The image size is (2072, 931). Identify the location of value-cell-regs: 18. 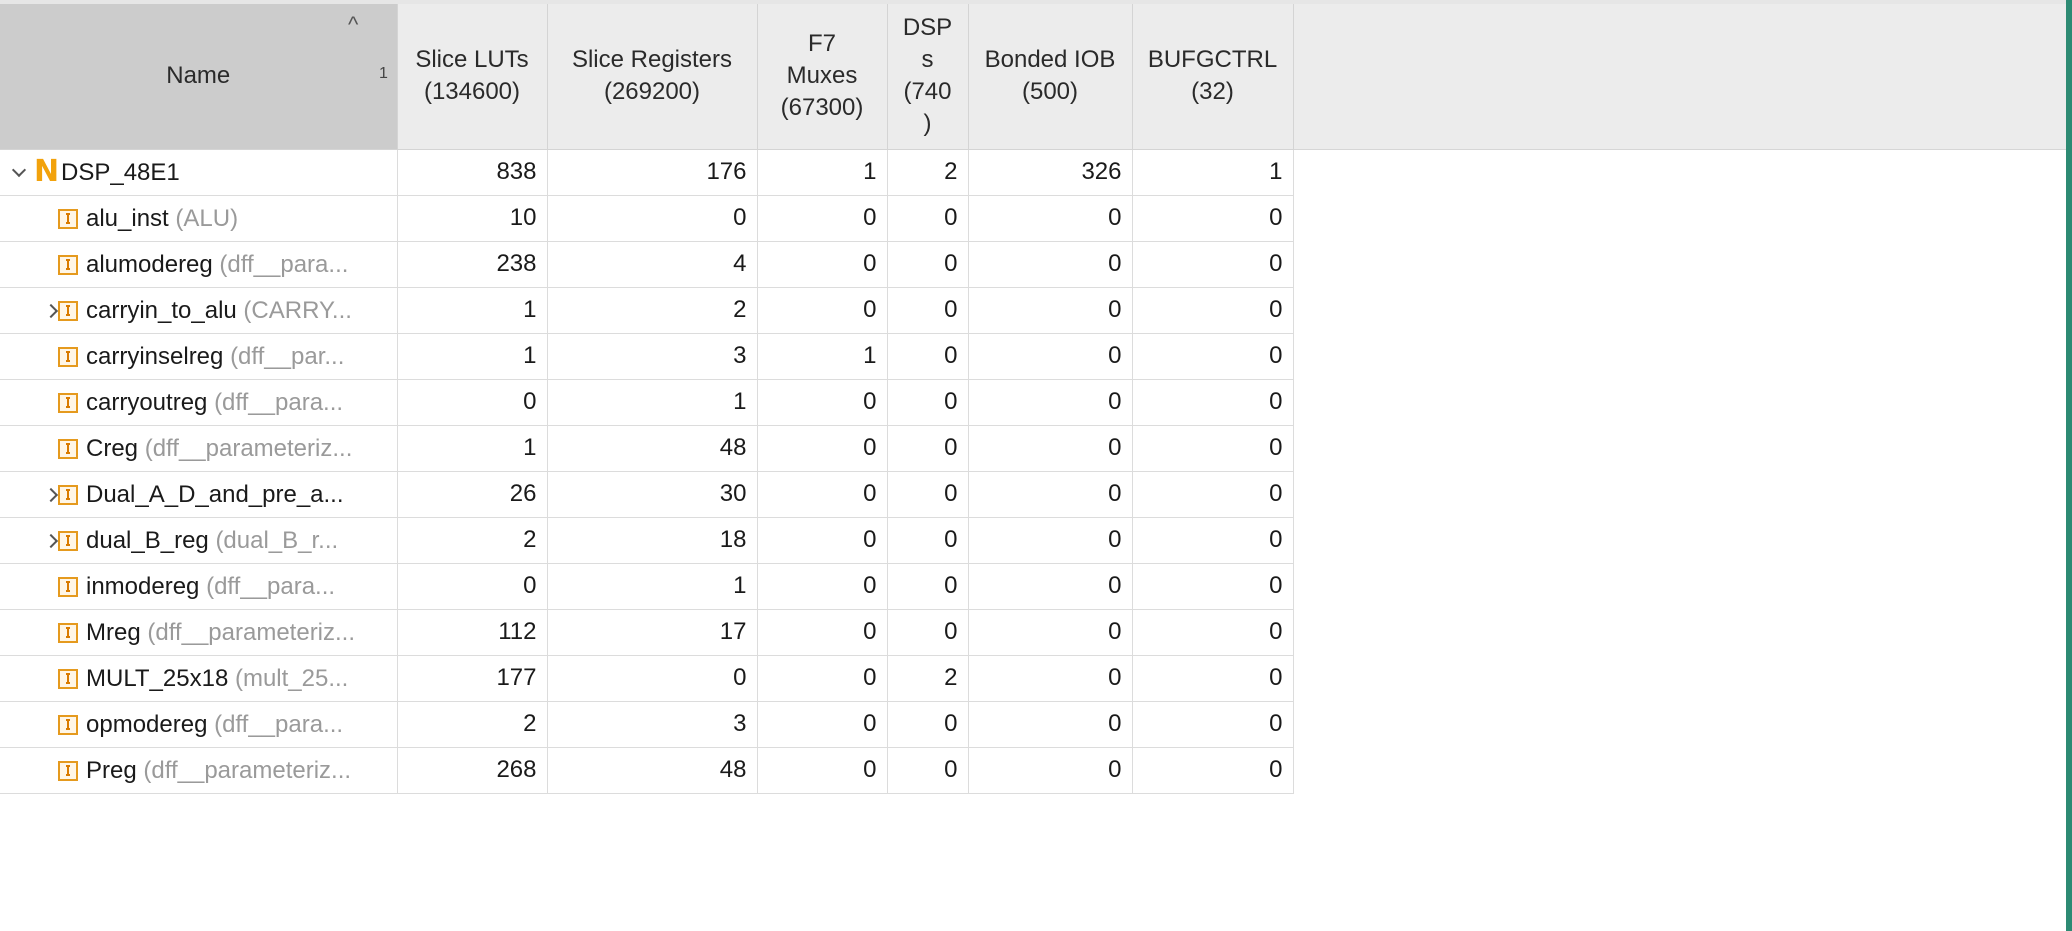
(652, 540).